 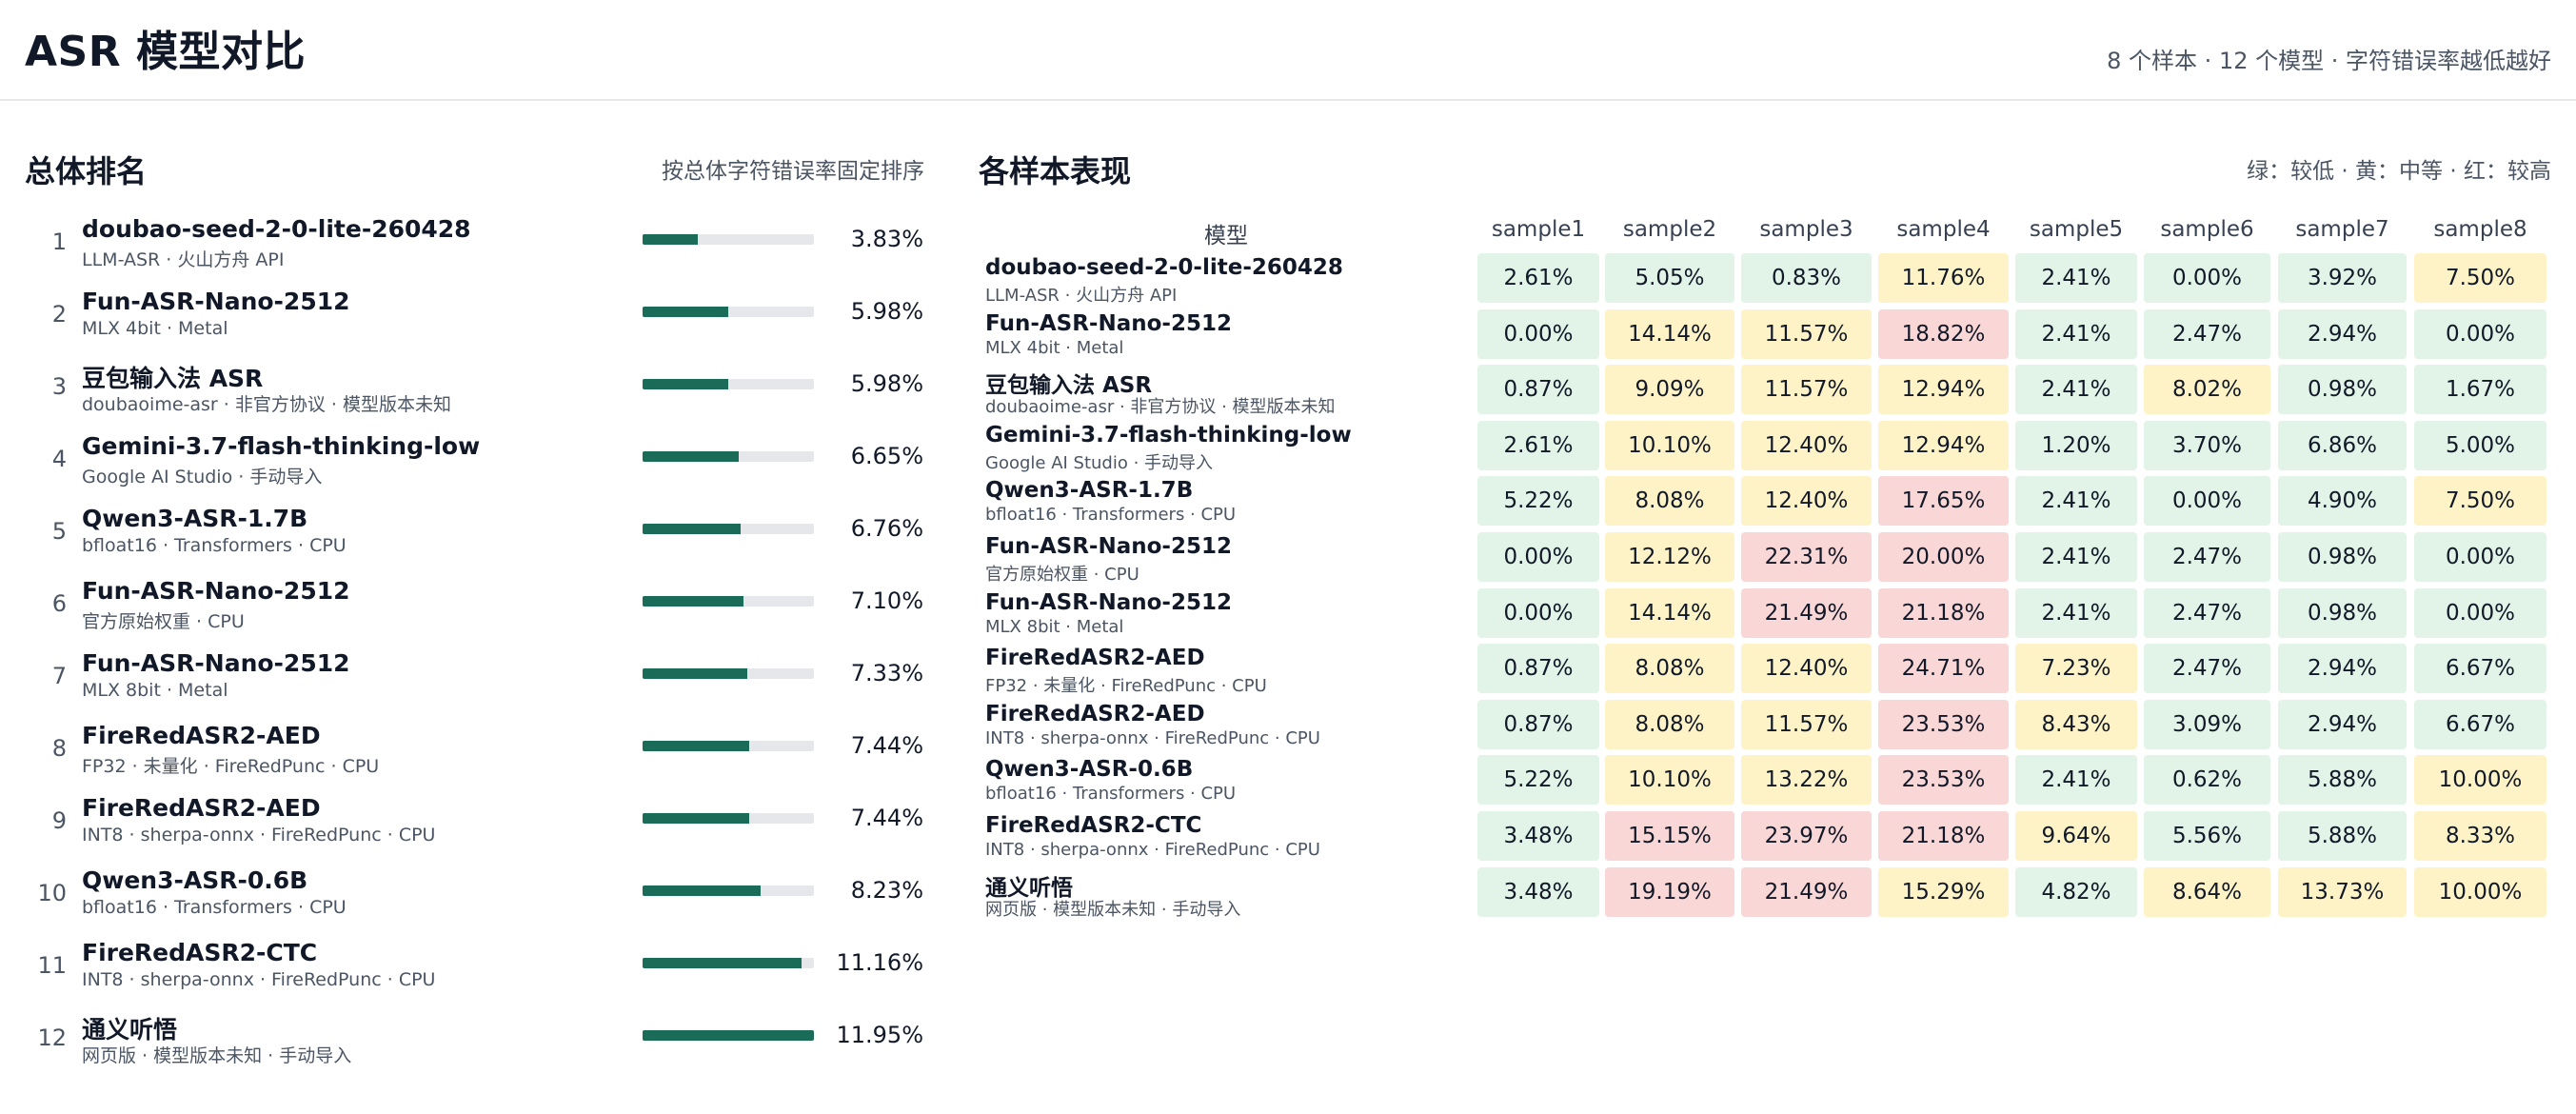 What do you see at coordinates (476, 682) in the screenshot?
I see `ranking-row: 7 Fun-ASR-Nano-2512 MLX 8bit · Metal 7.33%` at bounding box center [476, 682].